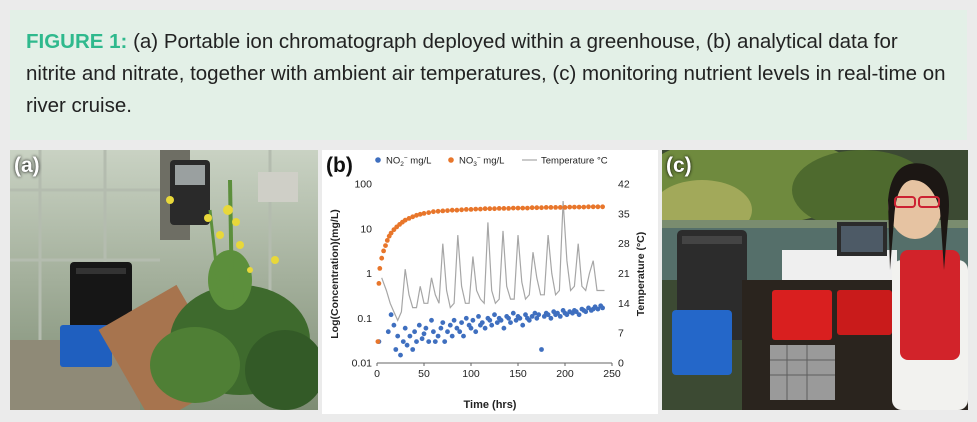 This screenshot has height=422, width=977. Describe the element at coordinates (621, 364) in the screenshot. I see `y2-tick-label: 0` at that location.